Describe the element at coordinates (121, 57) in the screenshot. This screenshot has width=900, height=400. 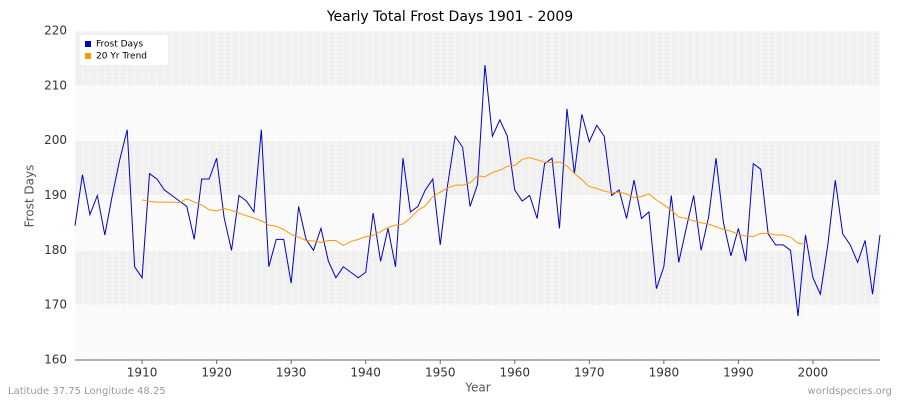
I see `legend-label: 20 Yr Trend` at that location.